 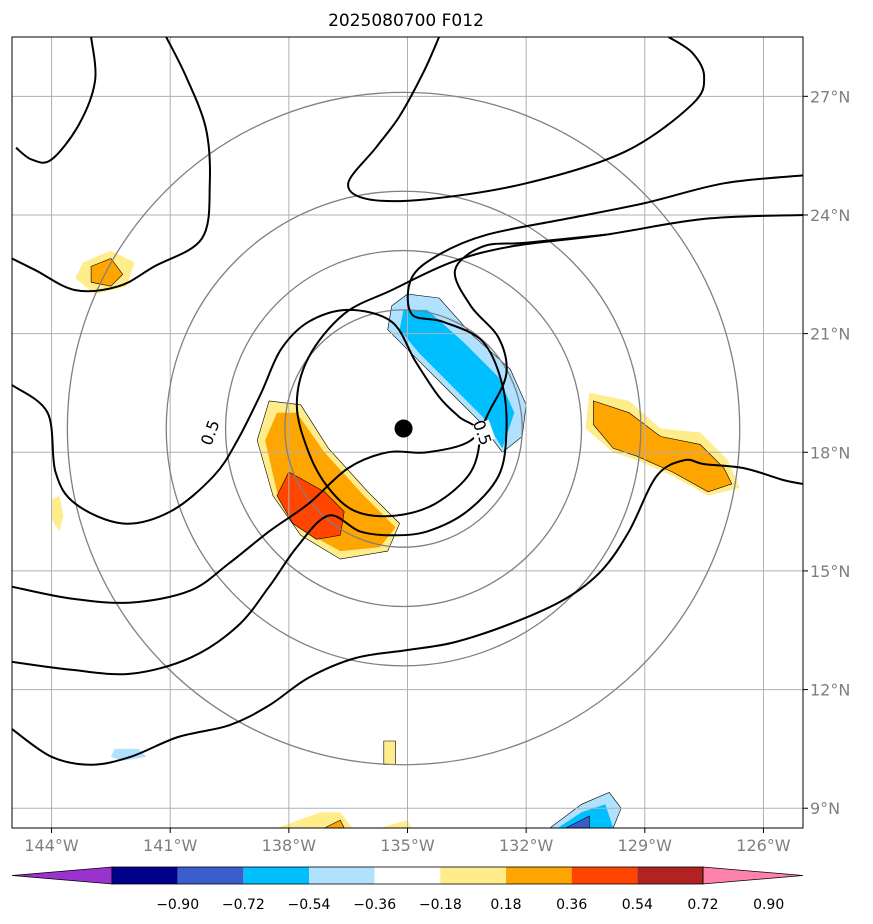 What do you see at coordinates (289, 845) in the screenshot?
I see `x-tick-label: 138°W` at bounding box center [289, 845].